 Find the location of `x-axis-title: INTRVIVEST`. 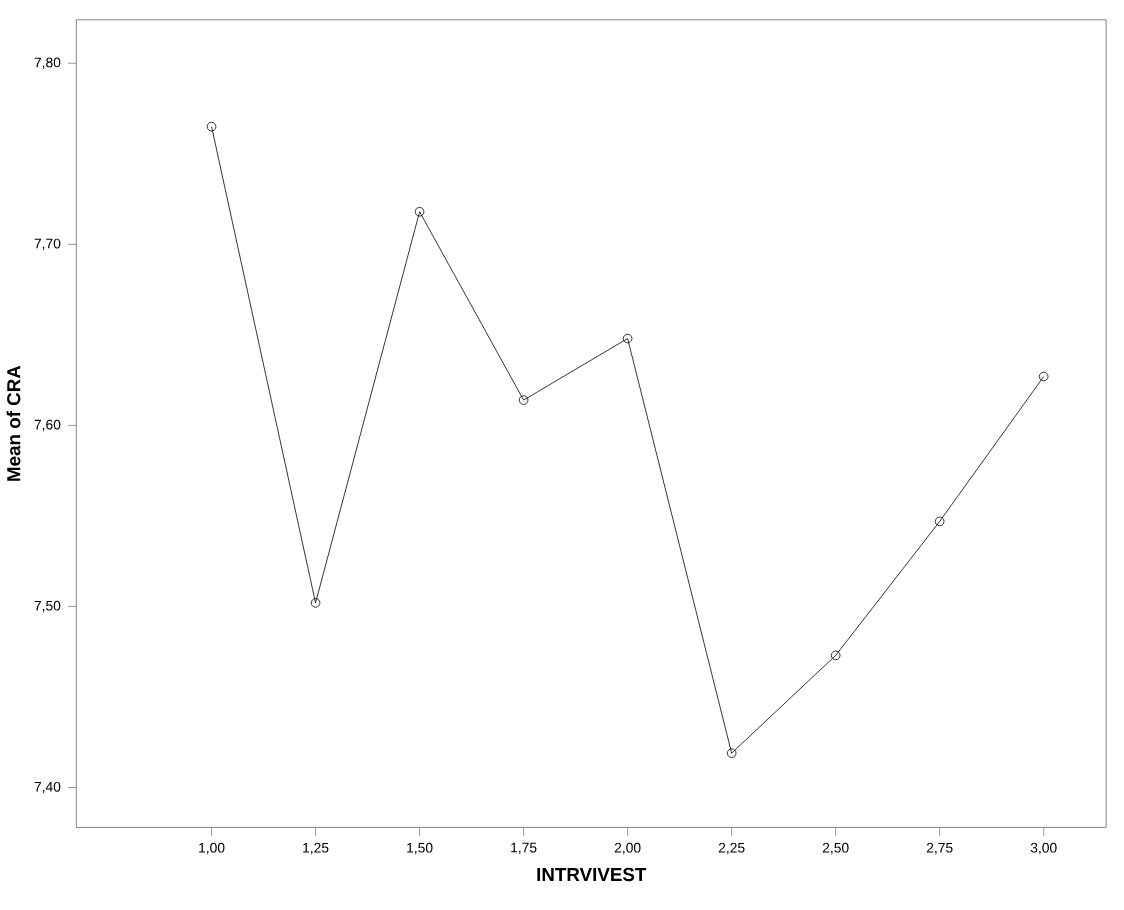

x-axis-title: INTRVIVEST is located at coordinates (592, 874).